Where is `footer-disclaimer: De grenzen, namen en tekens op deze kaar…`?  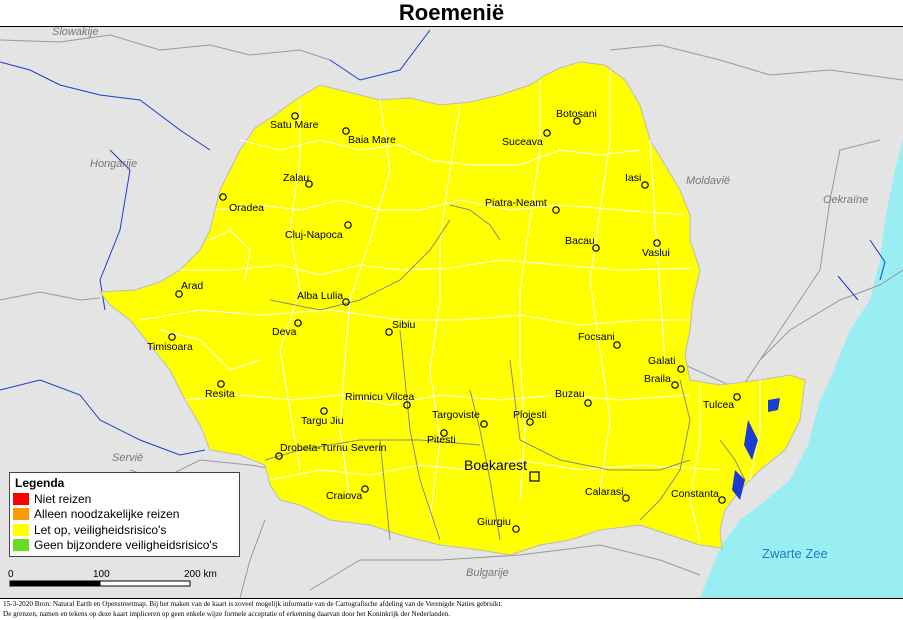 footer-disclaimer: De grenzen, namen en tekens op deze kaar… is located at coordinates (227, 614).